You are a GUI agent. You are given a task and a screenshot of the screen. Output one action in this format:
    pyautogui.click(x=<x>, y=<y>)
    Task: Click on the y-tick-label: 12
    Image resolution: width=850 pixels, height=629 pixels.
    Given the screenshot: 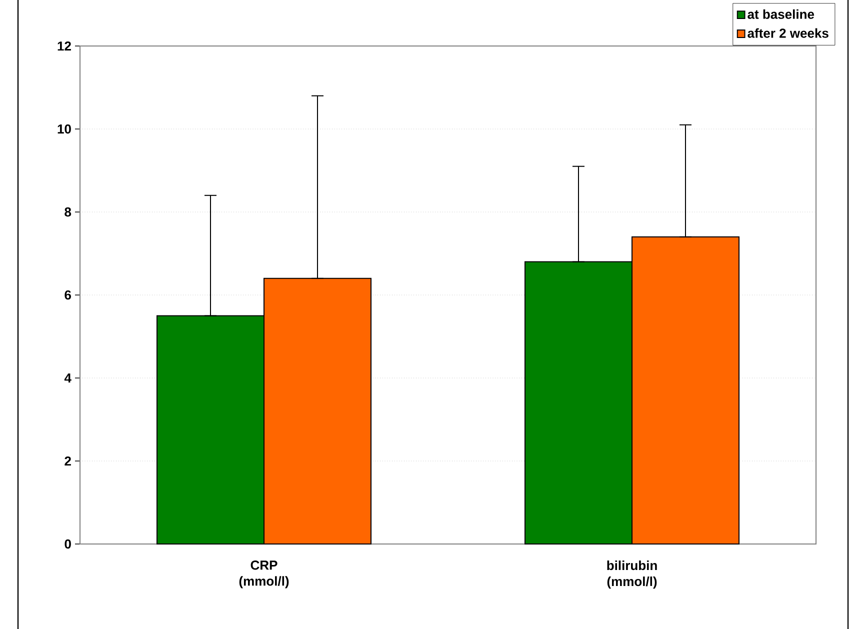 What is the action you would take?
    pyautogui.click(x=64, y=46)
    